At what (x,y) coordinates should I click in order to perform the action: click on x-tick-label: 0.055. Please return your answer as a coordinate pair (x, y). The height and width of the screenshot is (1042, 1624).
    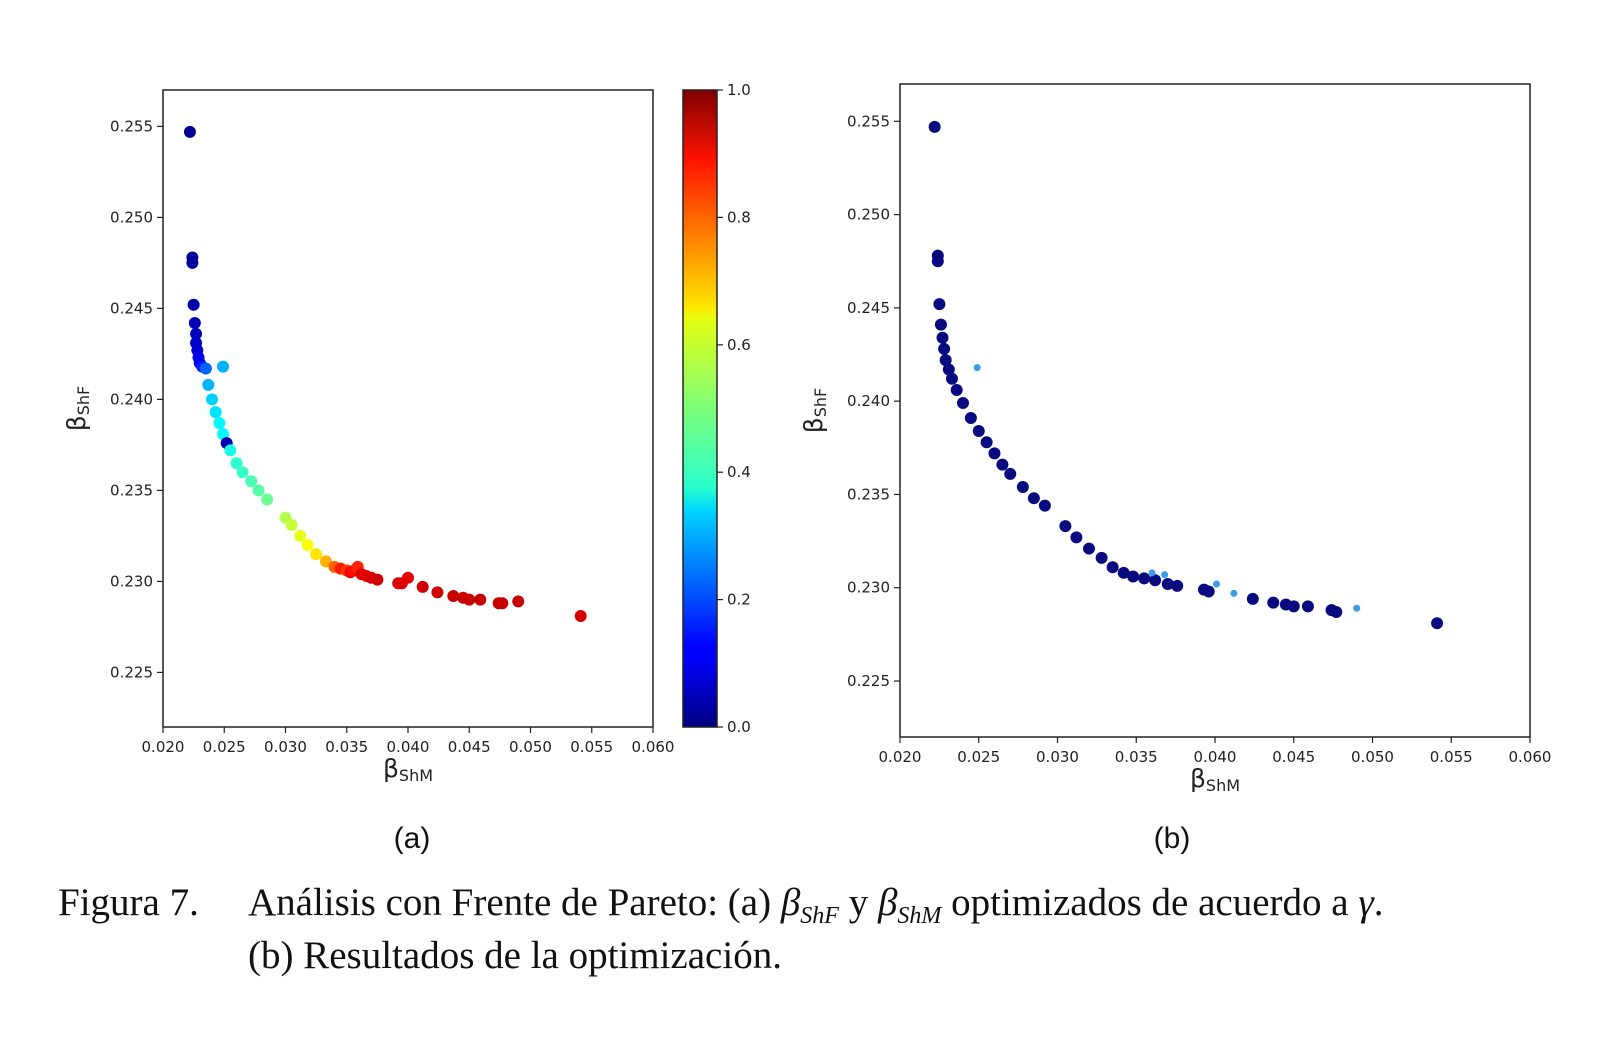
    Looking at the image, I should click on (1451, 757).